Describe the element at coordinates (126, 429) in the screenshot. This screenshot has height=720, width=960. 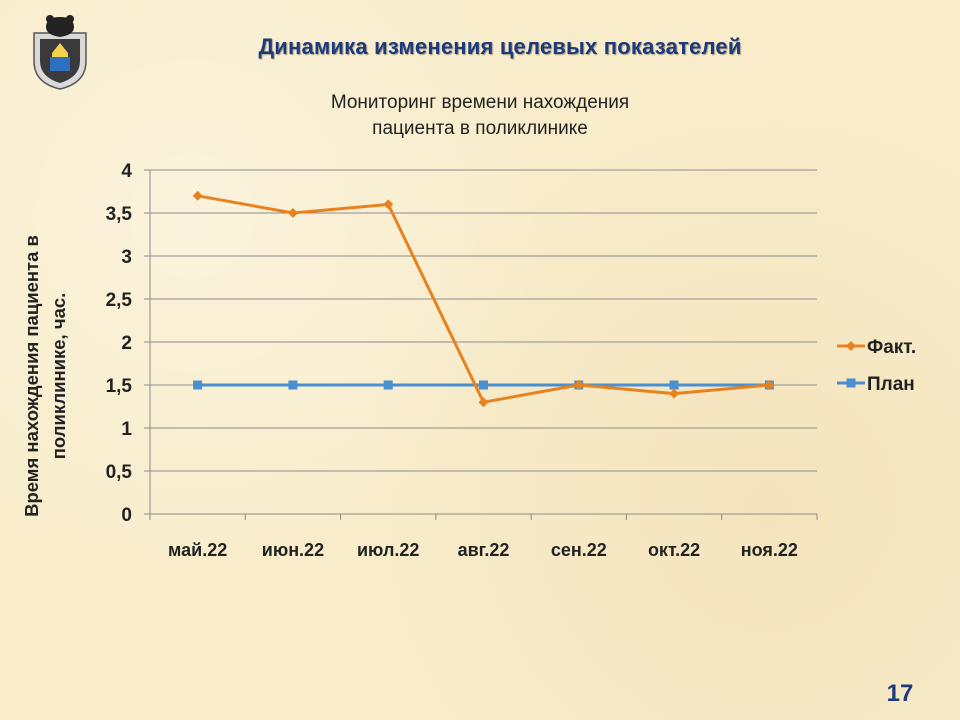
I see `y-tick-label: 1` at that location.